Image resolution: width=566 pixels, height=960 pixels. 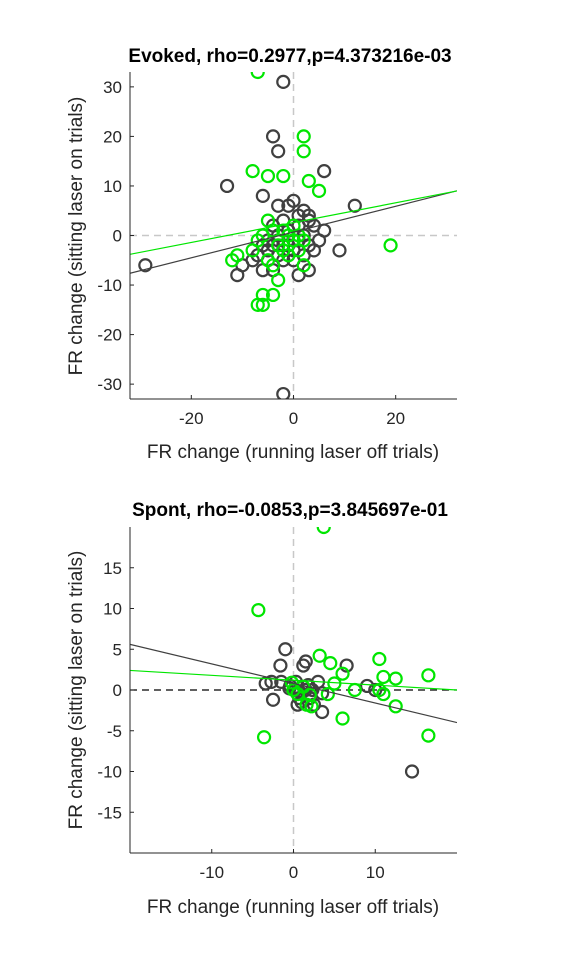 I want to click on spont-y-tick-label-6: 15, so click(x=112, y=568).